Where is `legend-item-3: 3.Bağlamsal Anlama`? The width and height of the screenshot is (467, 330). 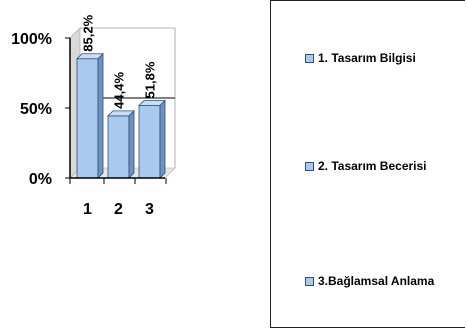 legend-item-3: 3.Bağlamsal Anlama is located at coordinates (369, 281).